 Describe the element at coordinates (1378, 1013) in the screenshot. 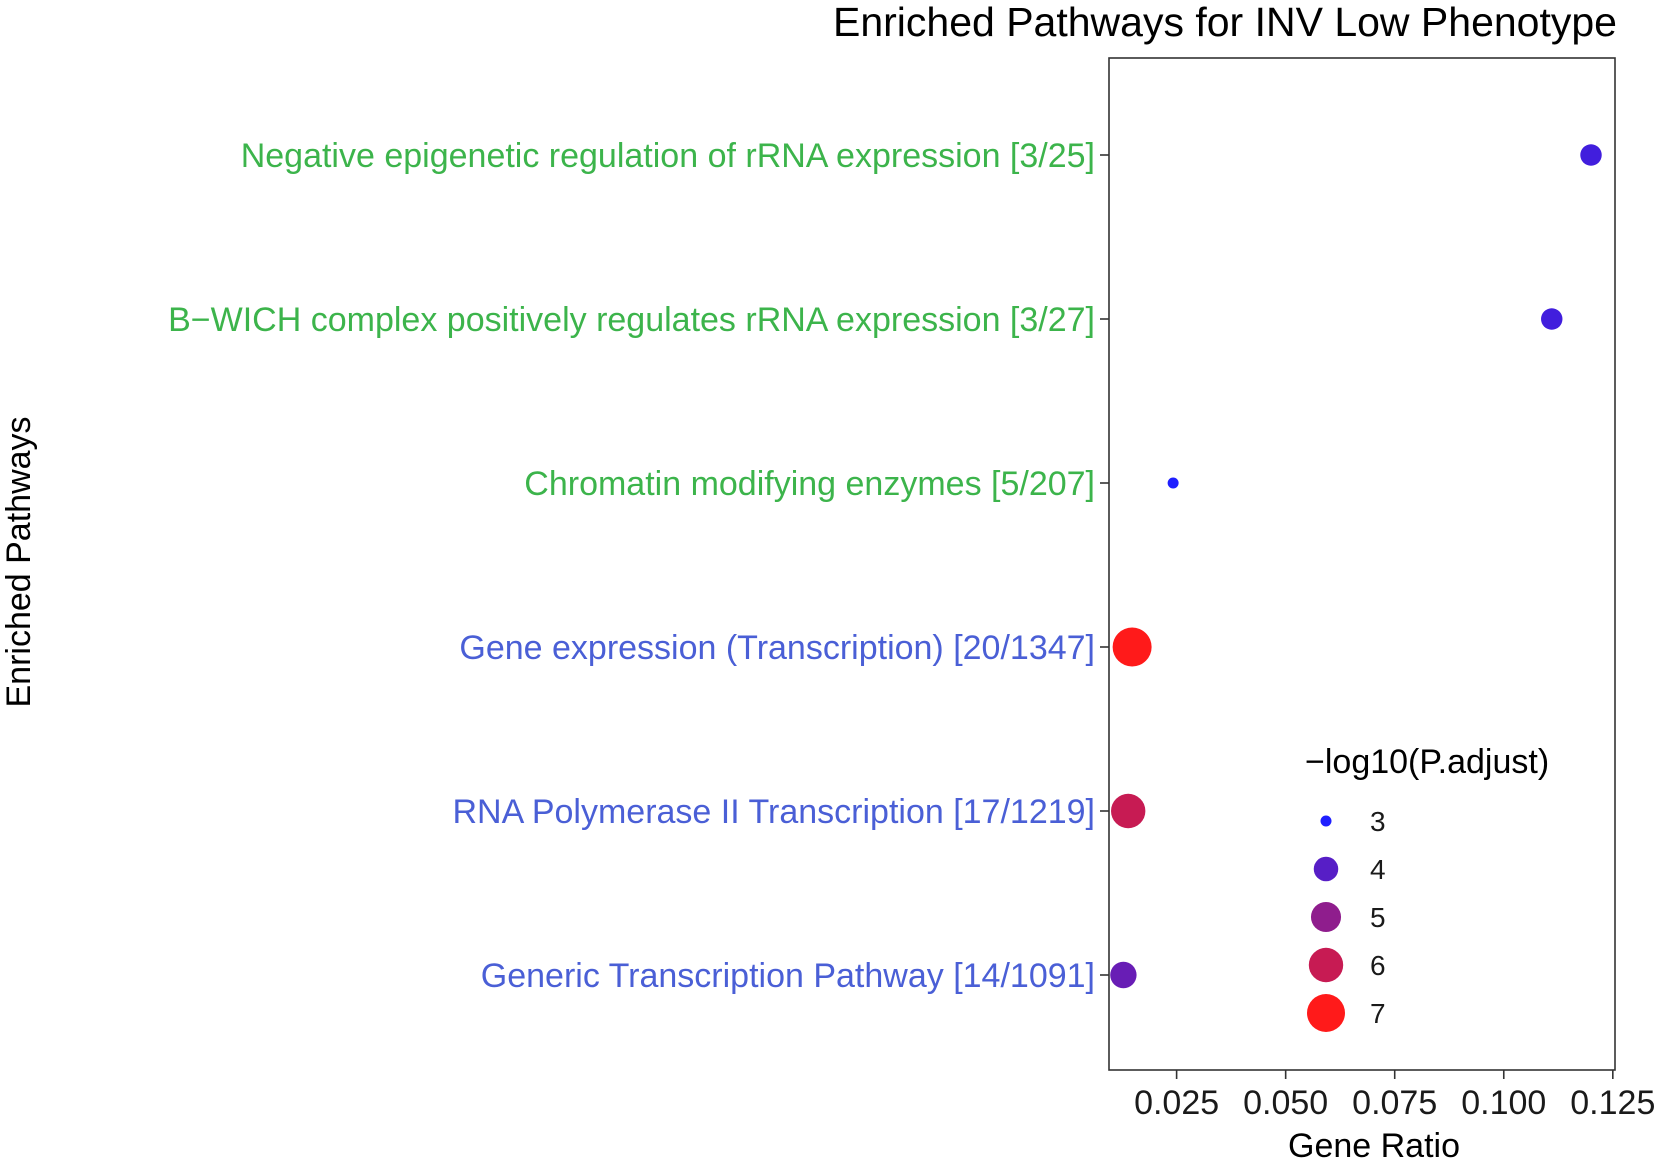

I see `legend-key-label: 7` at that location.